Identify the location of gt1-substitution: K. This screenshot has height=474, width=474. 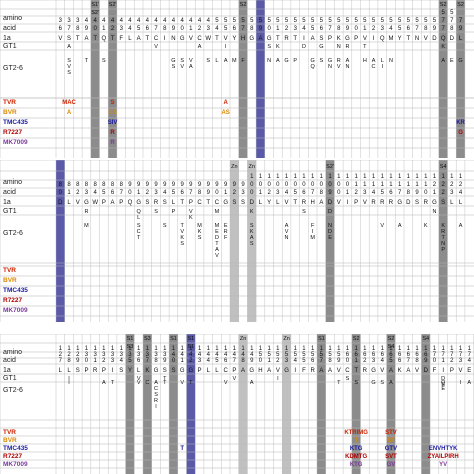
(252, 212).